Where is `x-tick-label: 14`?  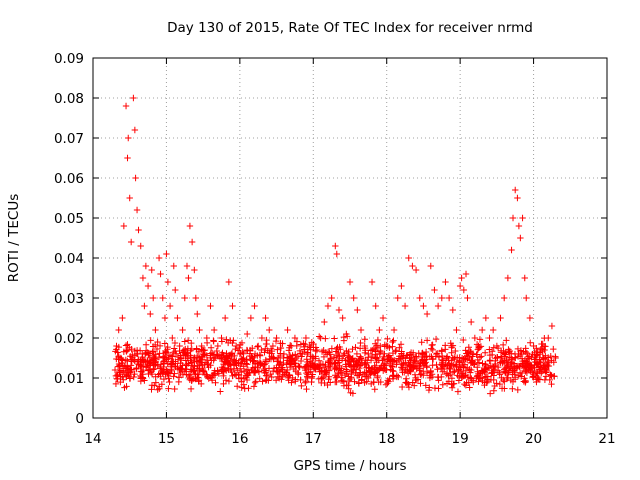
x-tick-label: 14 is located at coordinates (92, 439).